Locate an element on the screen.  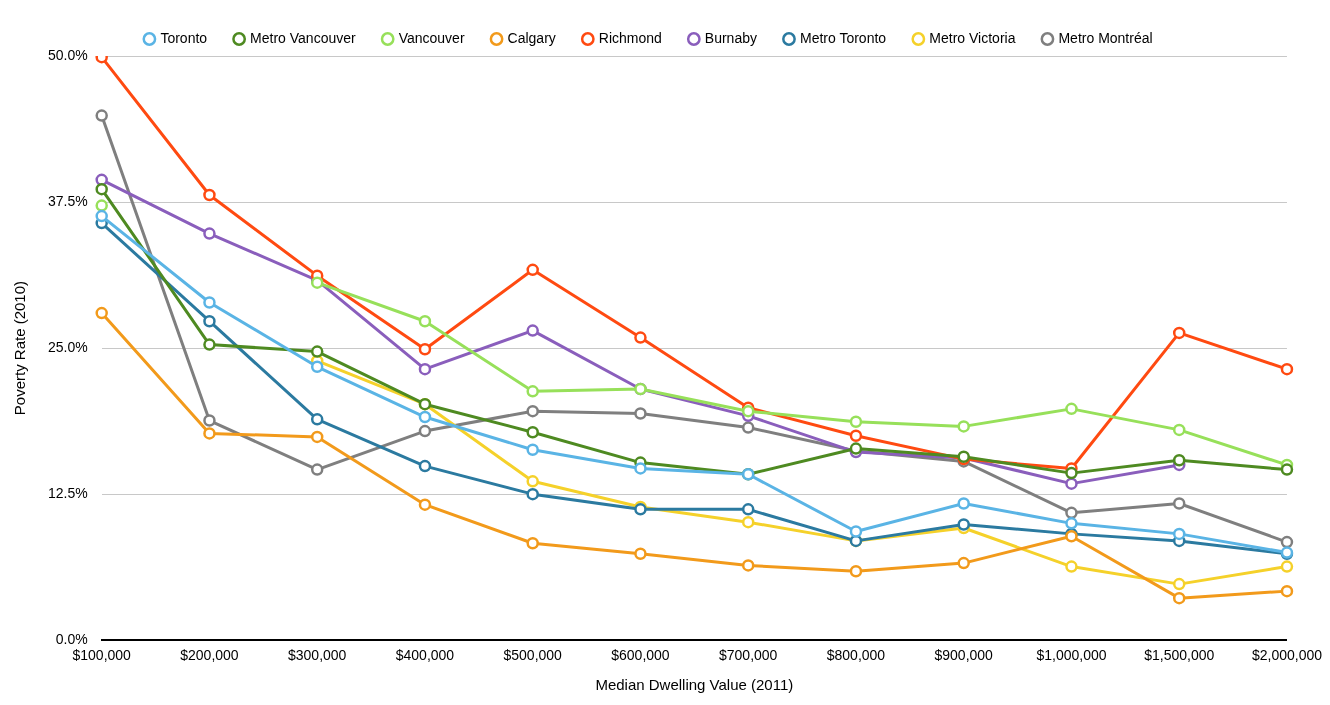
x-tick-label: $600,000 is located at coordinates (640, 655).